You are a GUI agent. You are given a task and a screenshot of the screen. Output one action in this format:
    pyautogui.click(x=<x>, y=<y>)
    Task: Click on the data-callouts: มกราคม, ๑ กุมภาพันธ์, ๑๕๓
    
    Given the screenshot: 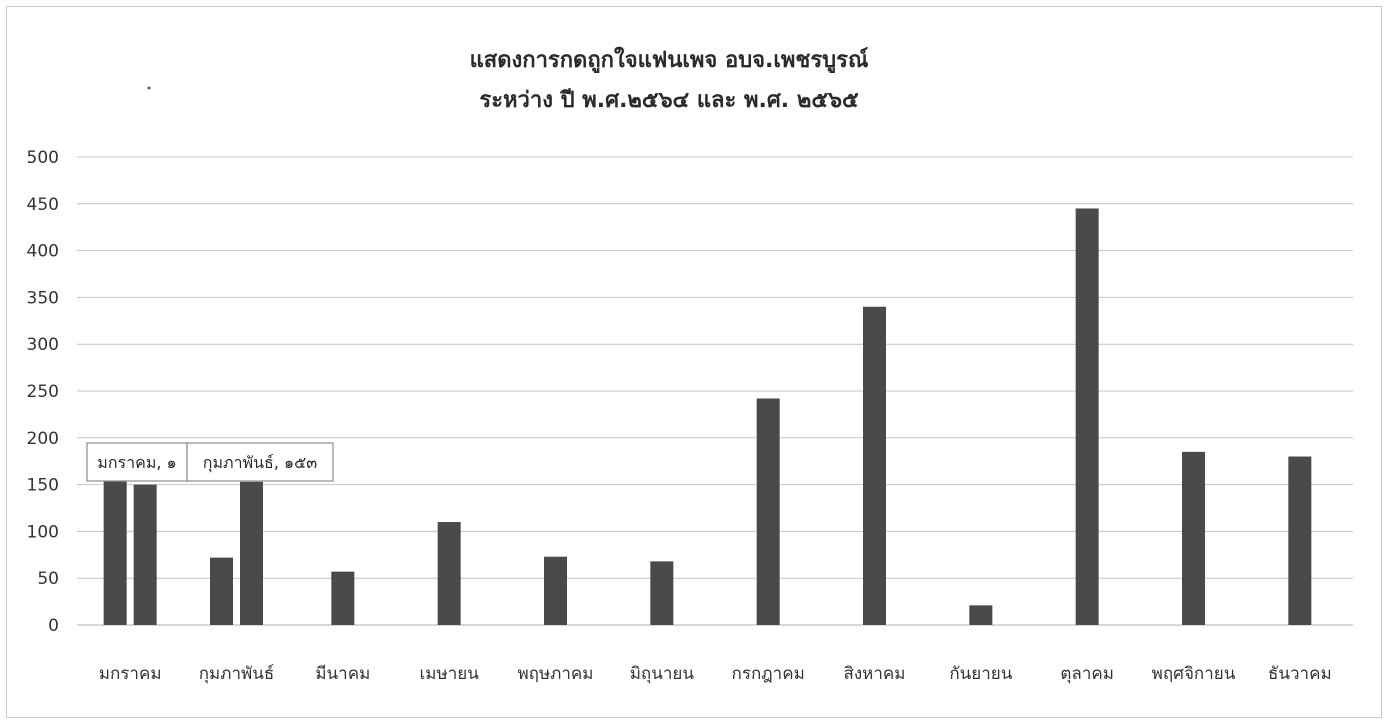 What is the action you would take?
    pyautogui.click(x=210, y=462)
    